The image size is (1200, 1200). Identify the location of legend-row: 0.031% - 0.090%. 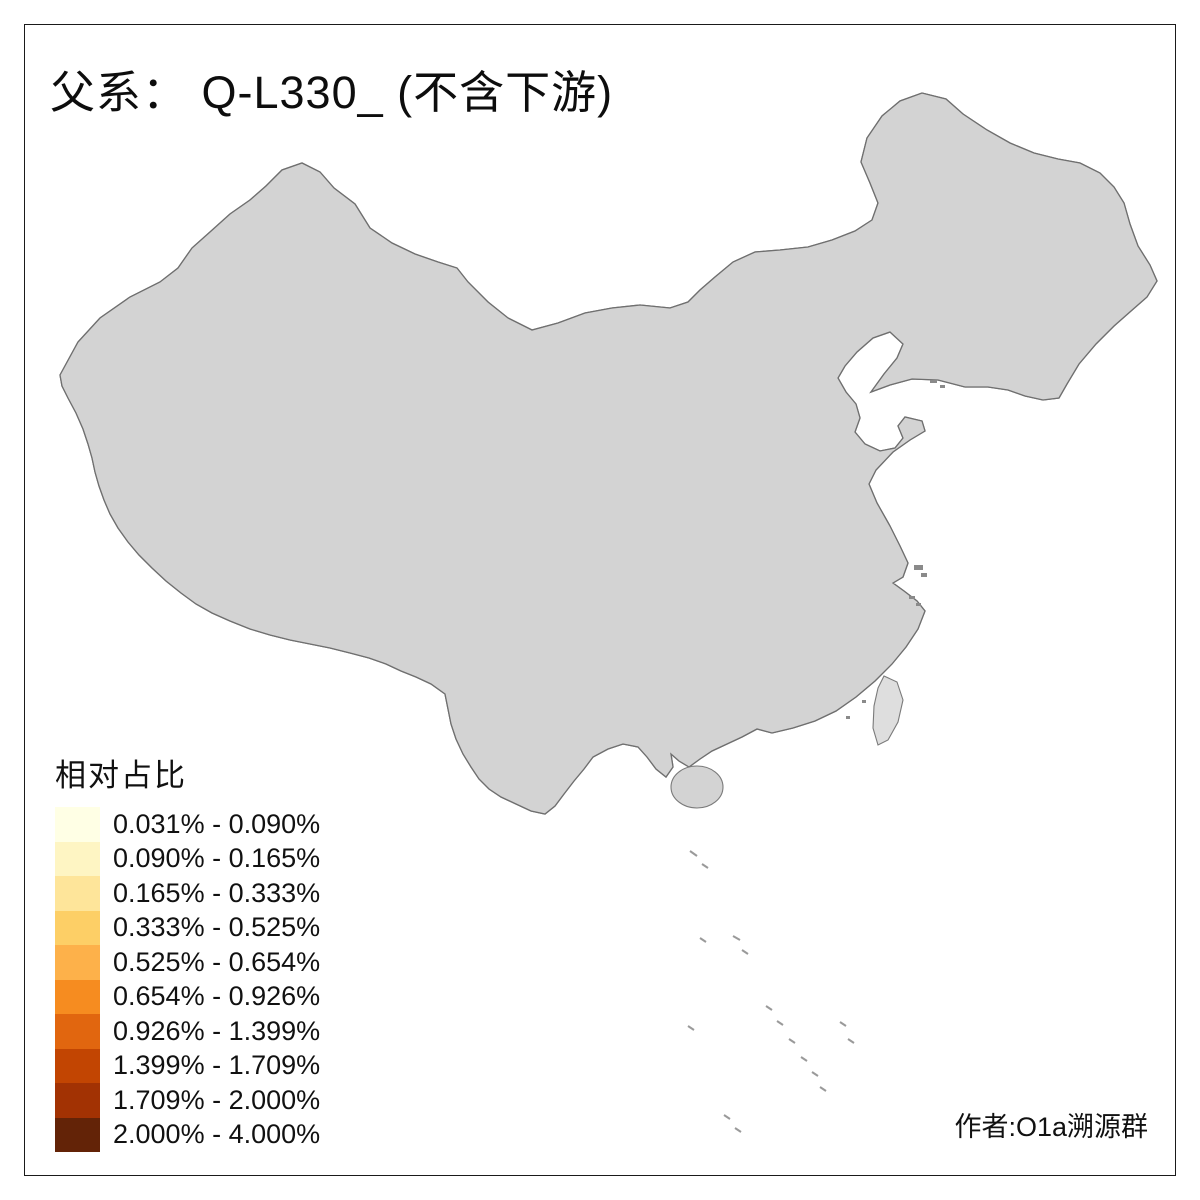
(187, 824).